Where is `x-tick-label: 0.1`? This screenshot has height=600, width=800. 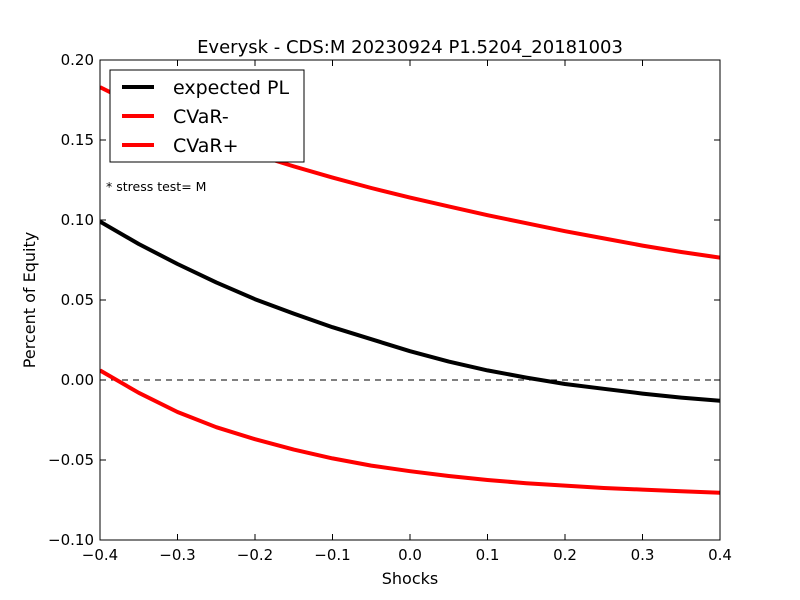
x-tick-label: 0.1 is located at coordinates (488, 555).